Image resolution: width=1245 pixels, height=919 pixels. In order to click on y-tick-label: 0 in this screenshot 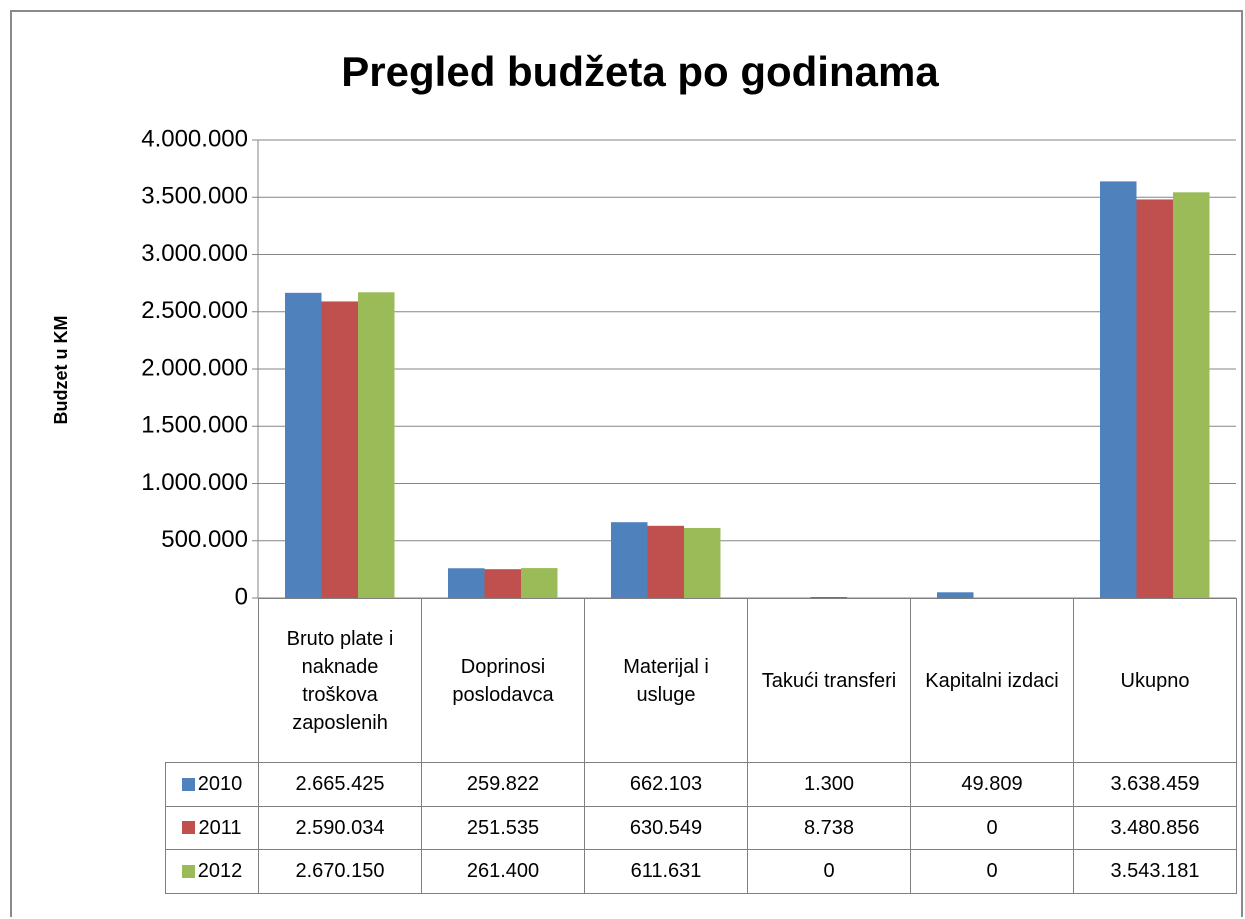, I will do `click(241, 596)`.